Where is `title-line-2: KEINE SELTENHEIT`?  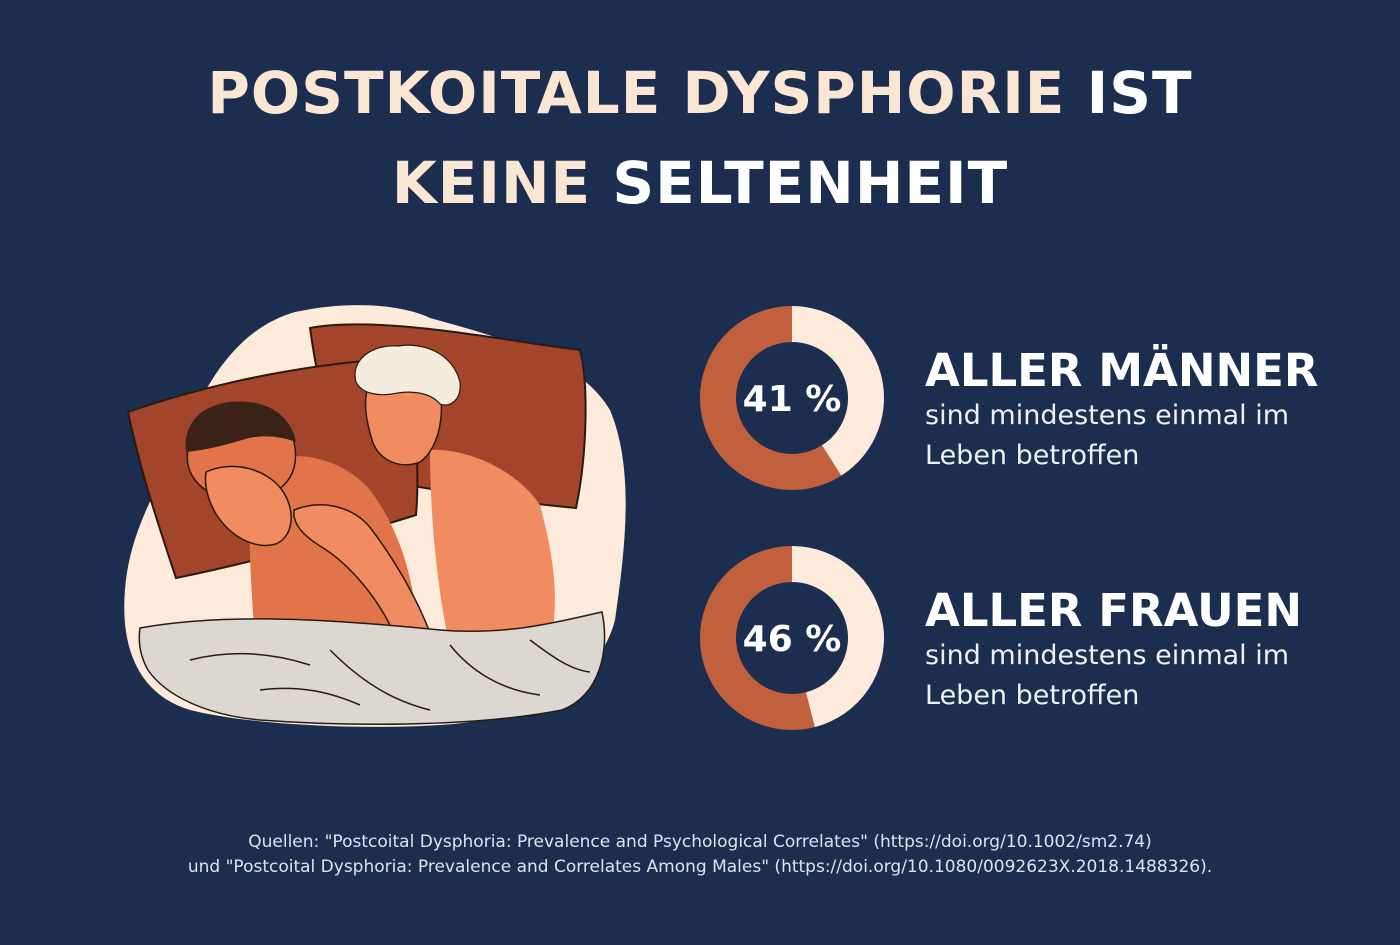 title-line-2: KEINE SELTENHEIT is located at coordinates (700, 183).